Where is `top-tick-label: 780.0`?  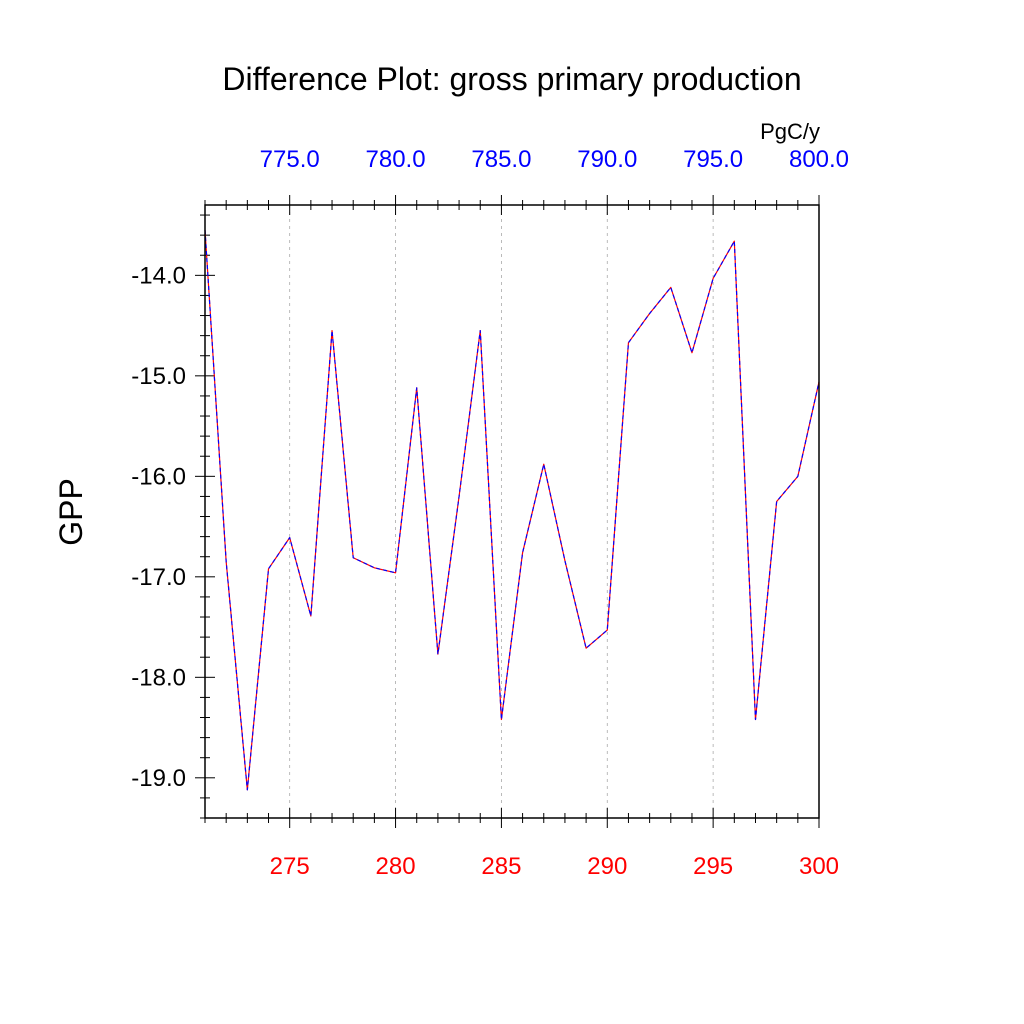 top-tick-label: 780.0 is located at coordinates (396, 159).